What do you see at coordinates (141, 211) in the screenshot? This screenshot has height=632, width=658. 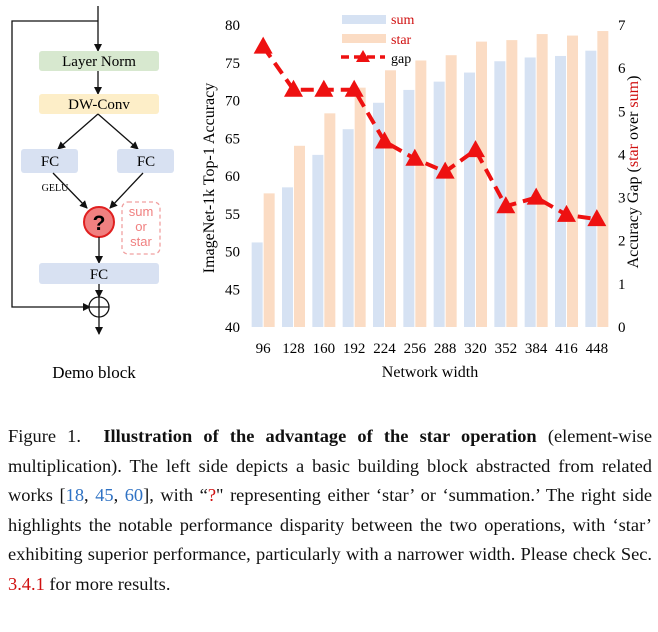 I see `choice-sum: sum` at bounding box center [141, 211].